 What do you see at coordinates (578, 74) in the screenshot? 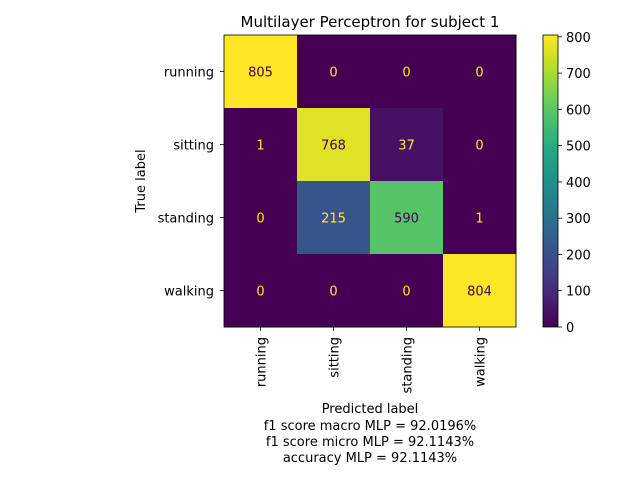
I see `colorbar-tick-label: 700` at bounding box center [578, 74].